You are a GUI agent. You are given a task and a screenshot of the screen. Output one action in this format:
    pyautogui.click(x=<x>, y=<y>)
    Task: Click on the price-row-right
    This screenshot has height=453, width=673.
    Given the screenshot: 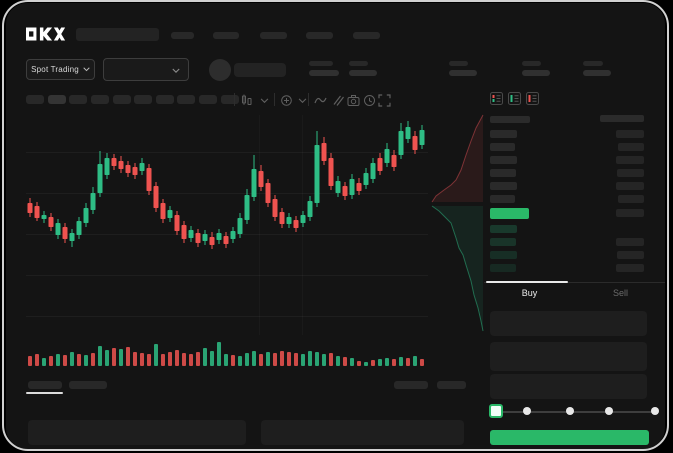 What is the action you would take?
    pyautogui.click(x=630, y=213)
    